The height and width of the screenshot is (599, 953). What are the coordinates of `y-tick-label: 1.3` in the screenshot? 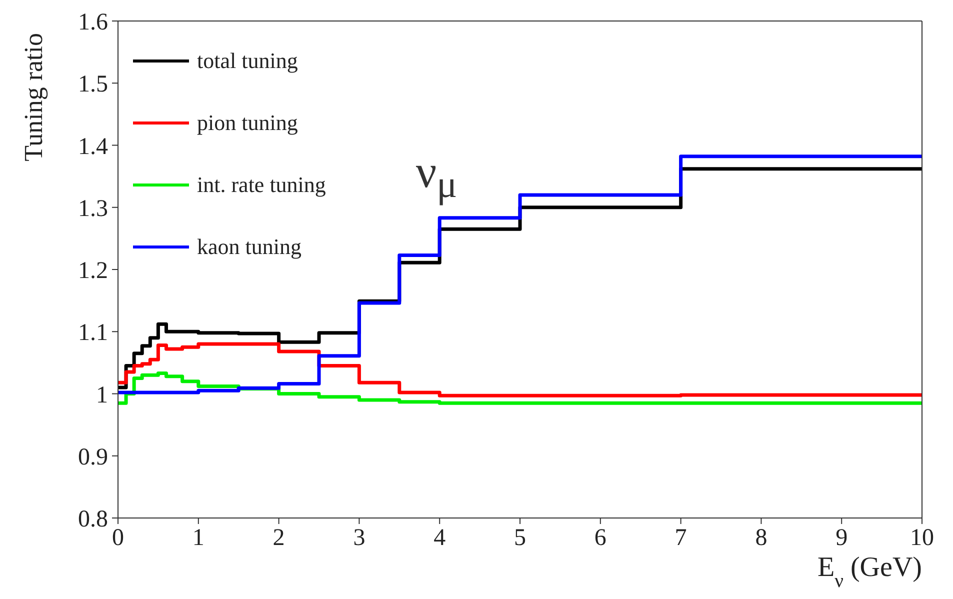 It's located at (93, 209).